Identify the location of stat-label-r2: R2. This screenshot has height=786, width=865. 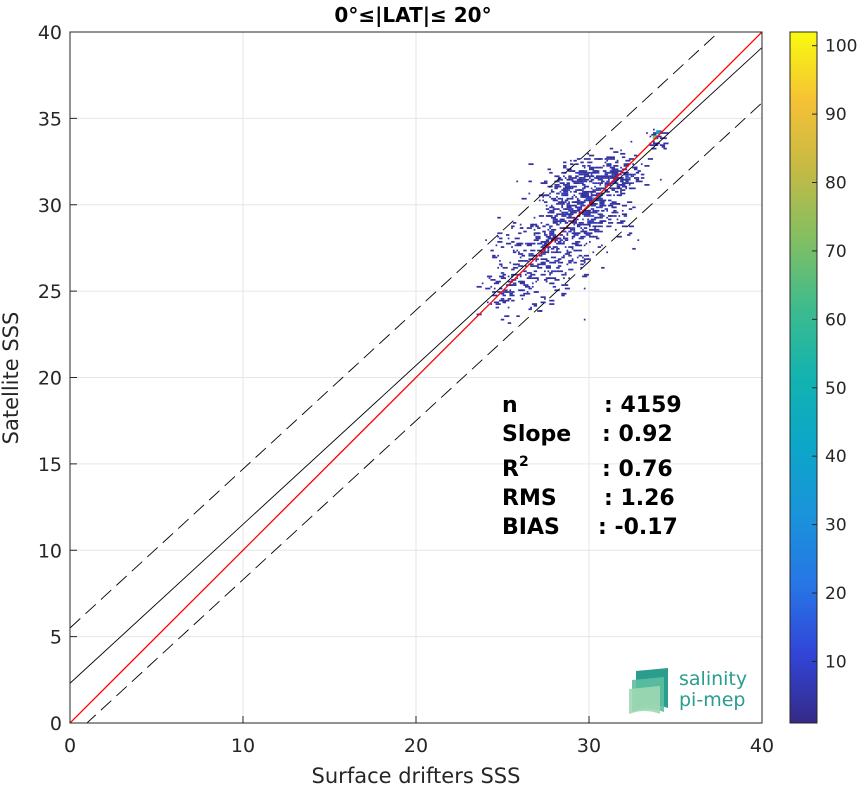
(515, 468).